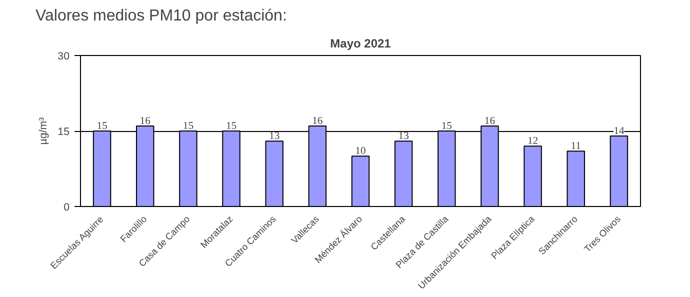 The image size is (690, 297). I want to click on data-label: 10, so click(360, 152).